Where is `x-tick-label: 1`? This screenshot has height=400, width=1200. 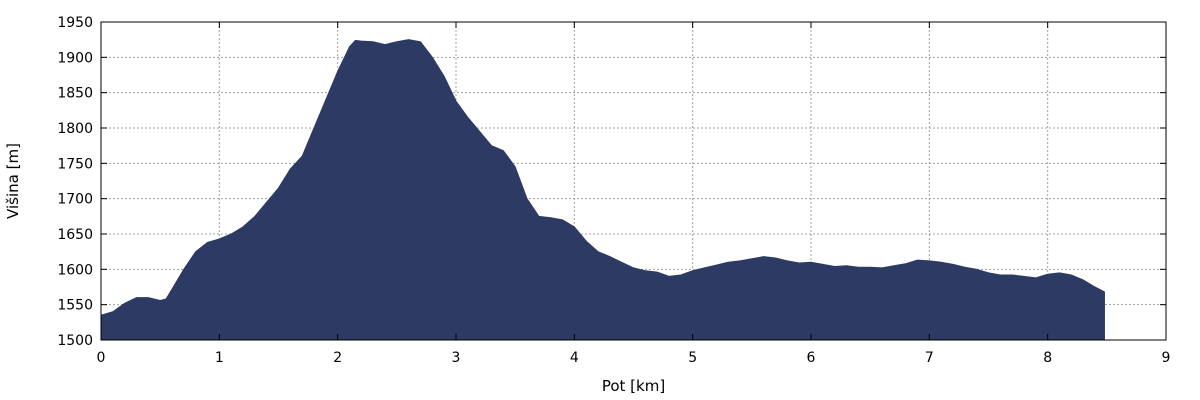 x-tick-label: 1 is located at coordinates (219, 358).